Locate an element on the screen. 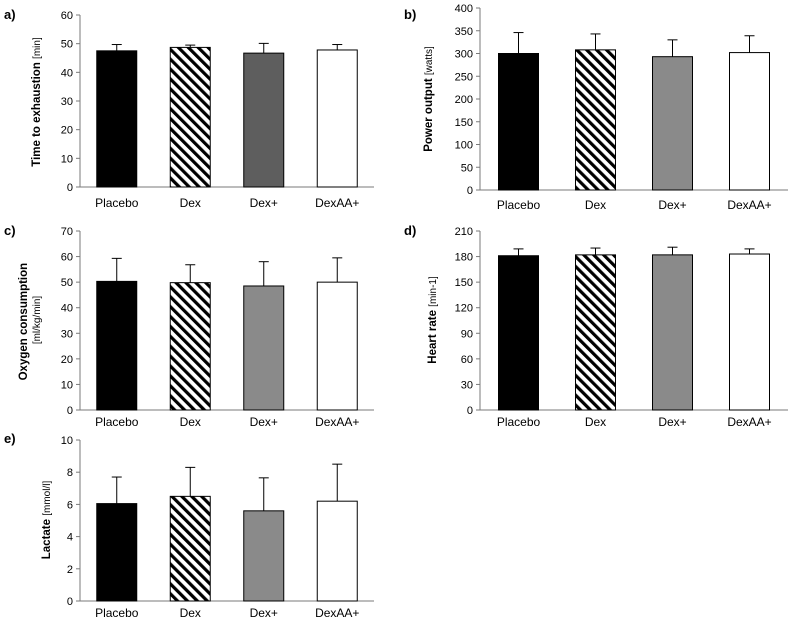  panel-b-ylabel: Power output [watts] is located at coordinates (429, 99).